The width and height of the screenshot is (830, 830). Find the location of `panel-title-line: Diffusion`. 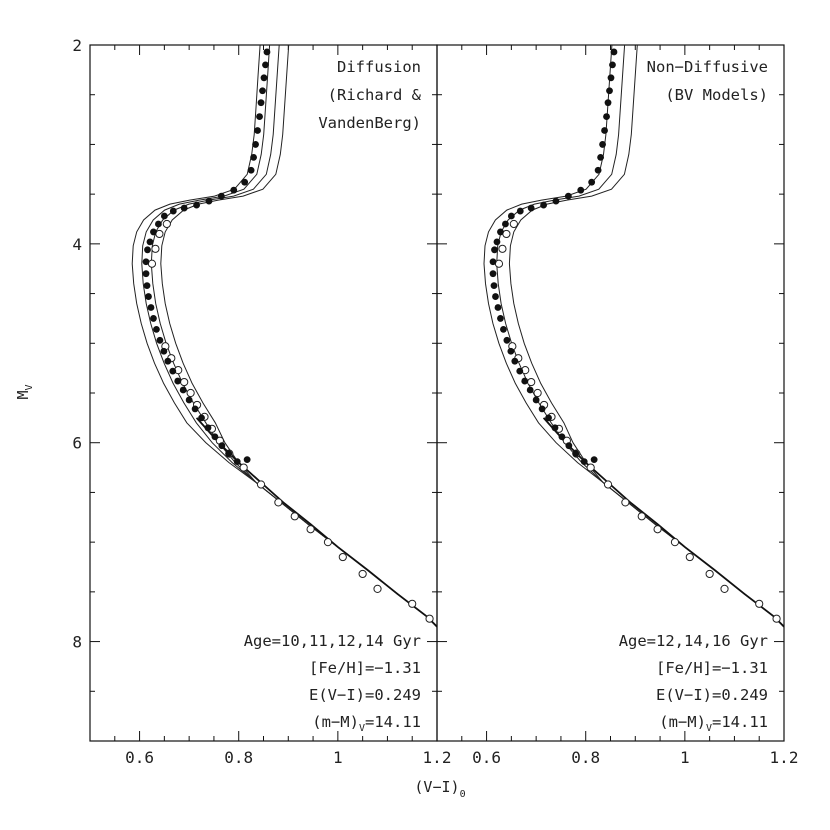

panel-title-line: Diffusion is located at coordinates (379, 67).